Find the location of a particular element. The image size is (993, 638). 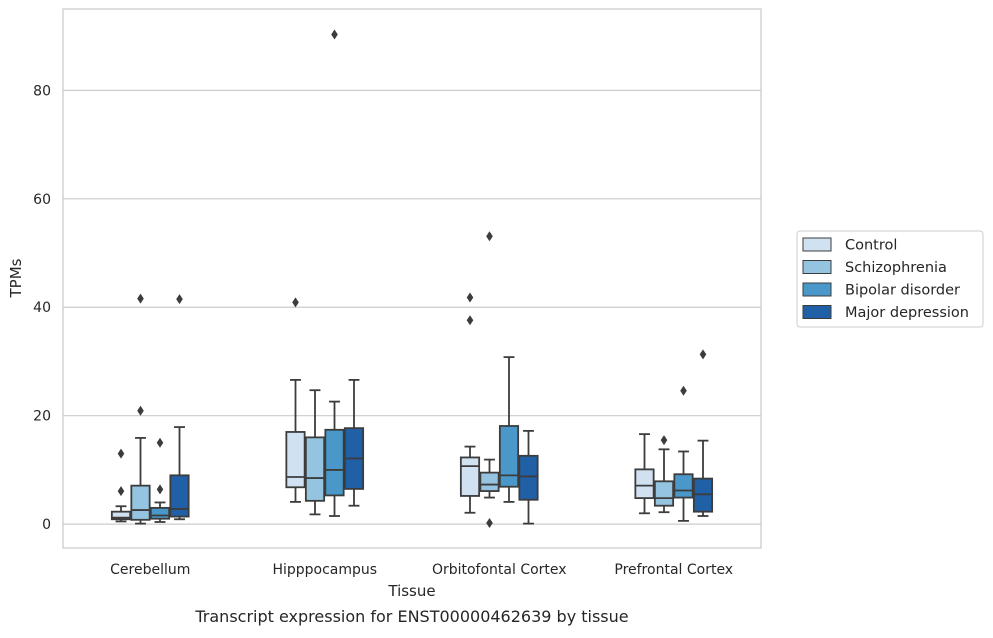

legend-frame is located at coordinates (890, 279).